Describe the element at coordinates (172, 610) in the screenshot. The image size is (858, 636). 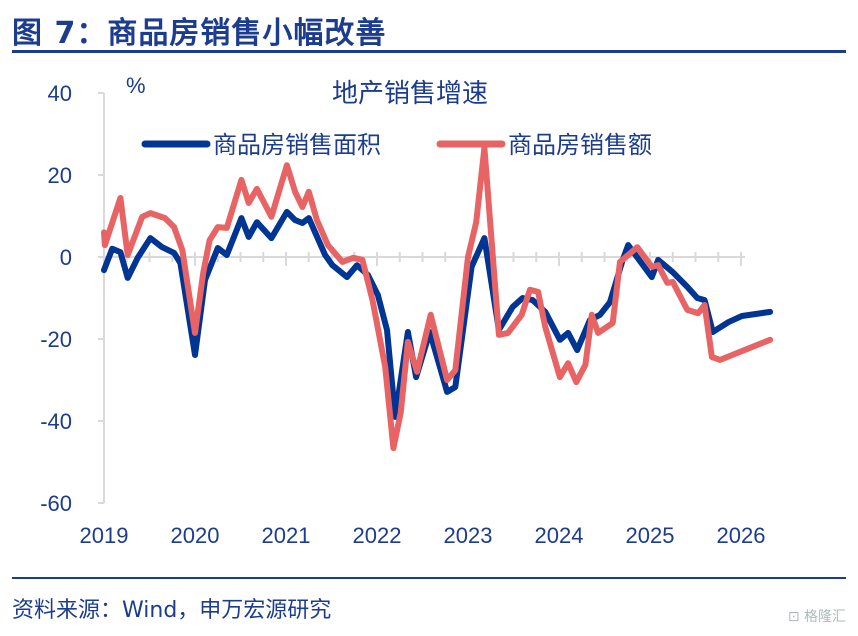
I see `source-note: 资料来源：Wind，申万宏源研究` at that location.